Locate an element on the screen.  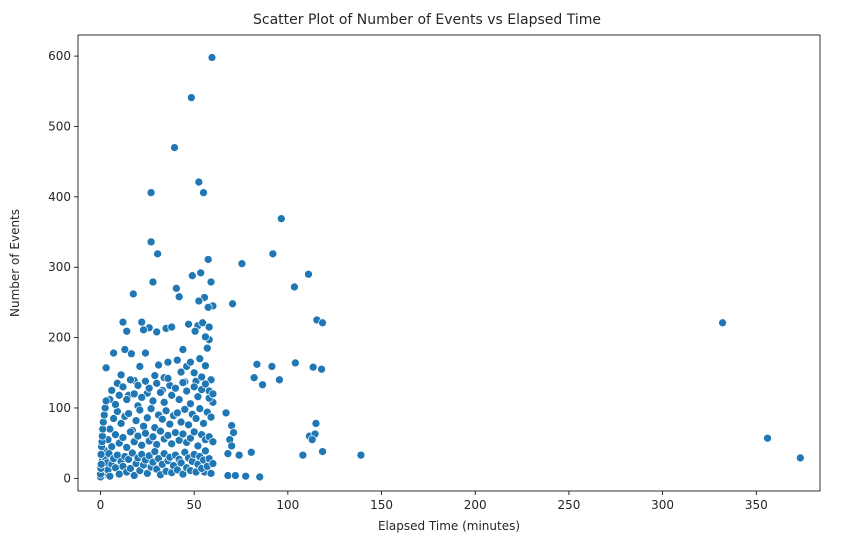
x-axis: 0 50 100 150 200 250 300 350 is located at coordinates (432, 501).